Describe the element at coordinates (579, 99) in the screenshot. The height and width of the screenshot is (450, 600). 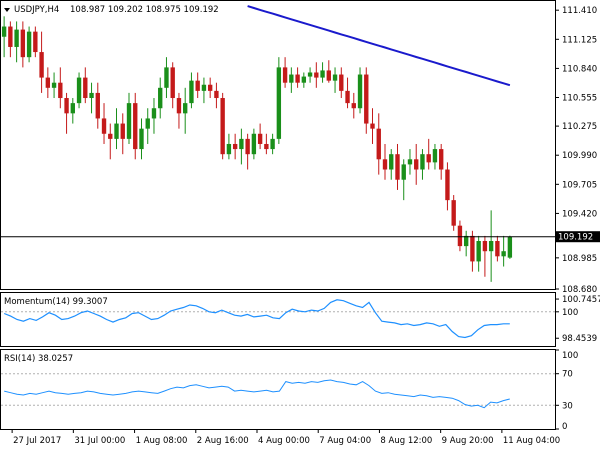
I see `price-y-tick-label: 110.555` at that location.